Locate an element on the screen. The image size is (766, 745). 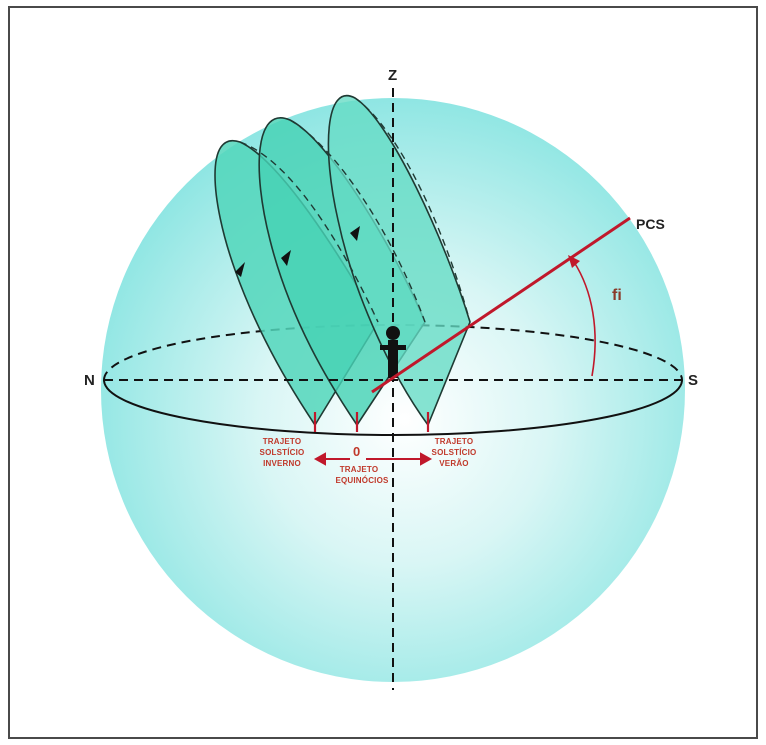
equinox-path-back is located at coordinates (357, 221).